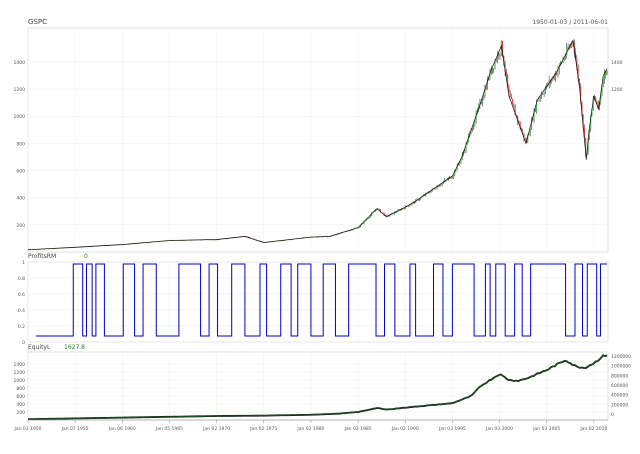 This screenshot has height=454, width=640. I want to click on price-y-tick-1: 400, so click(20, 199).